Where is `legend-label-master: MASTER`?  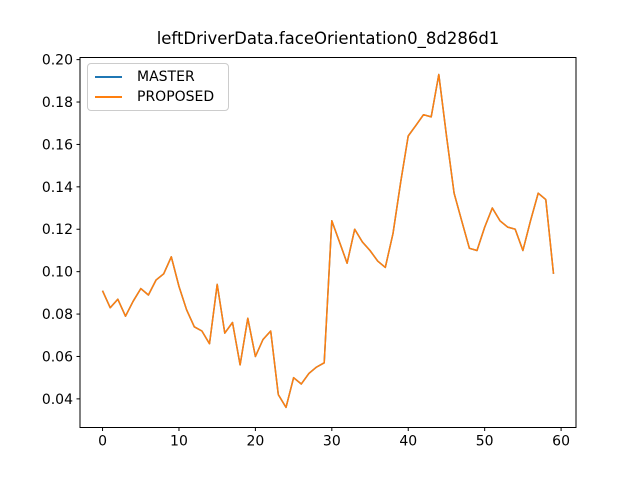 legend-label-master: MASTER is located at coordinates (166, 77).